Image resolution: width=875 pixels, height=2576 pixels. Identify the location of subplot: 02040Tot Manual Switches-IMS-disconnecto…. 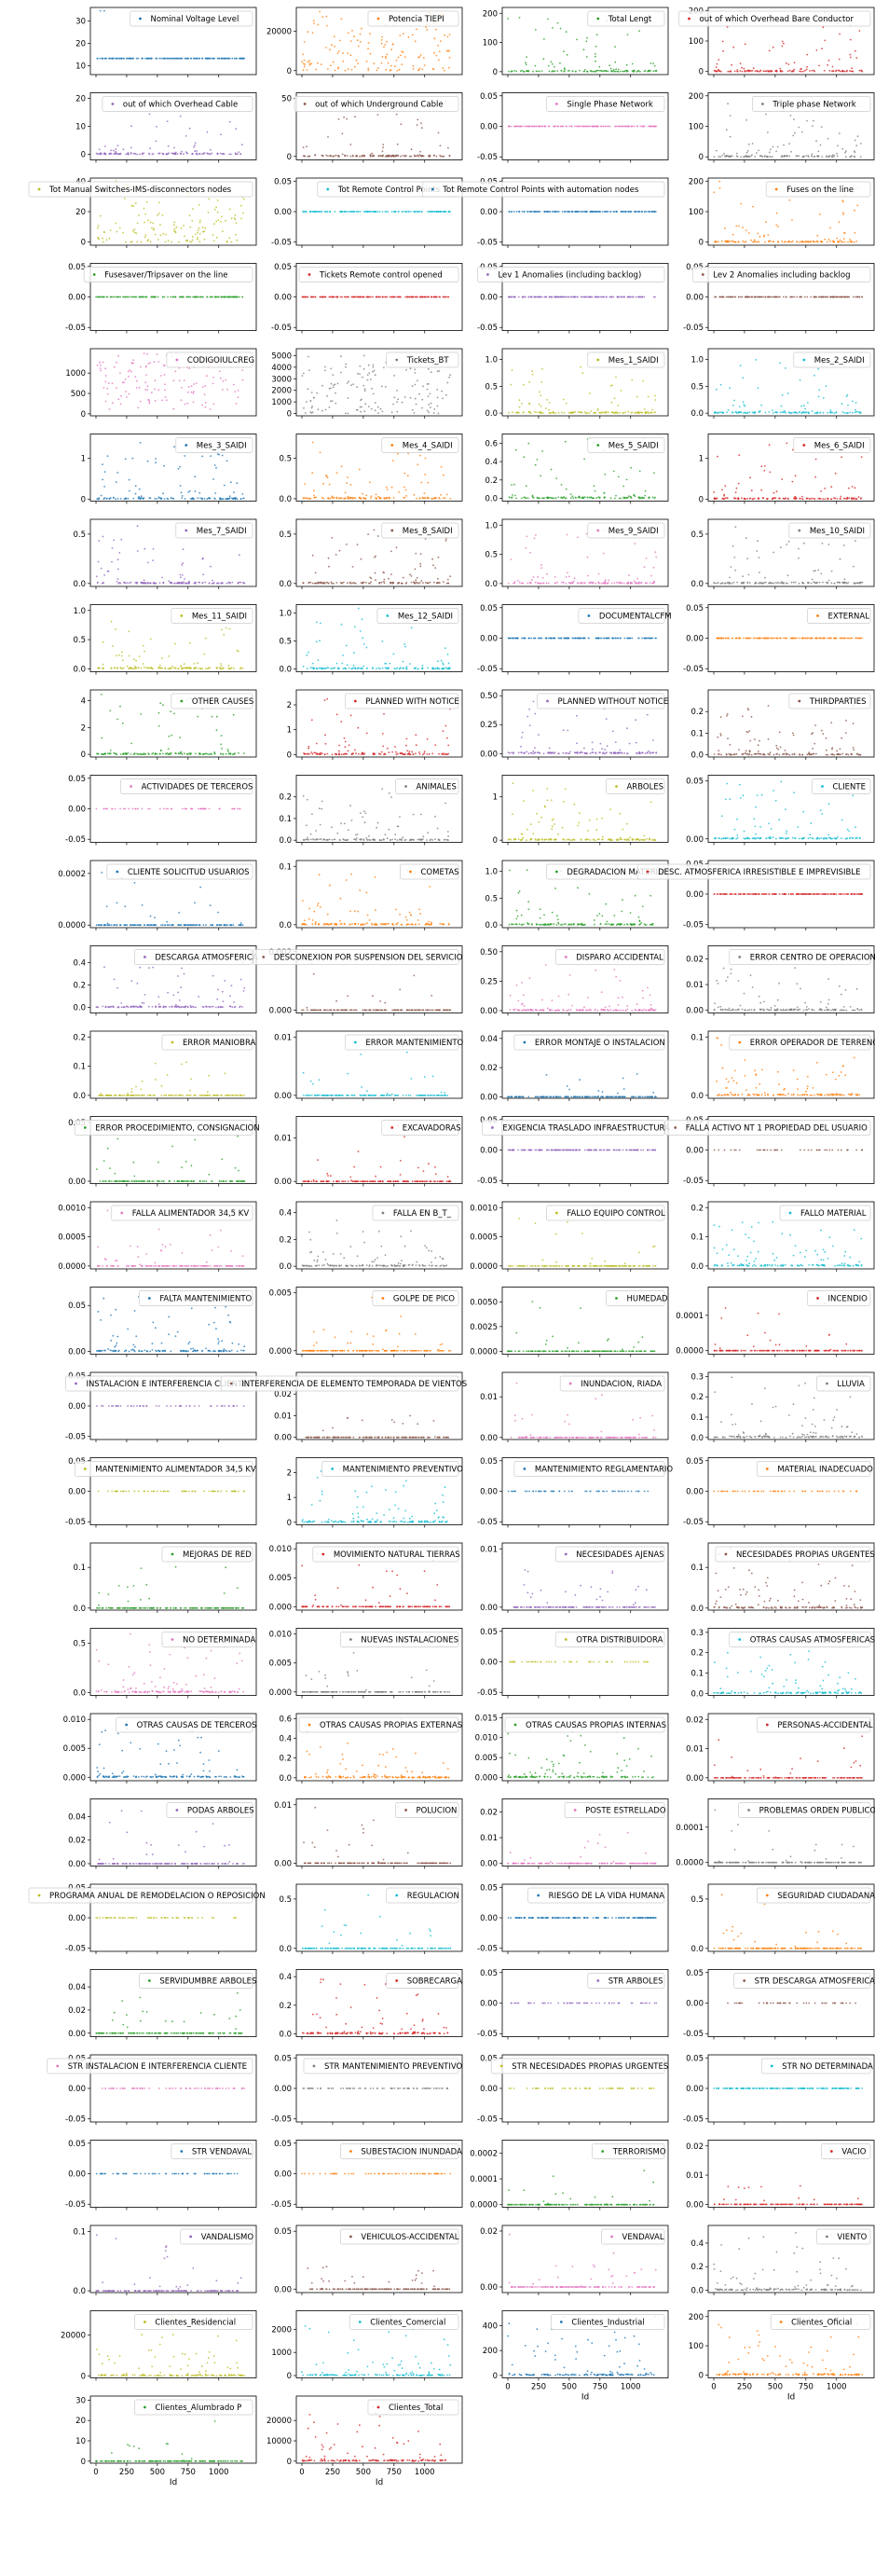
(142, 213).